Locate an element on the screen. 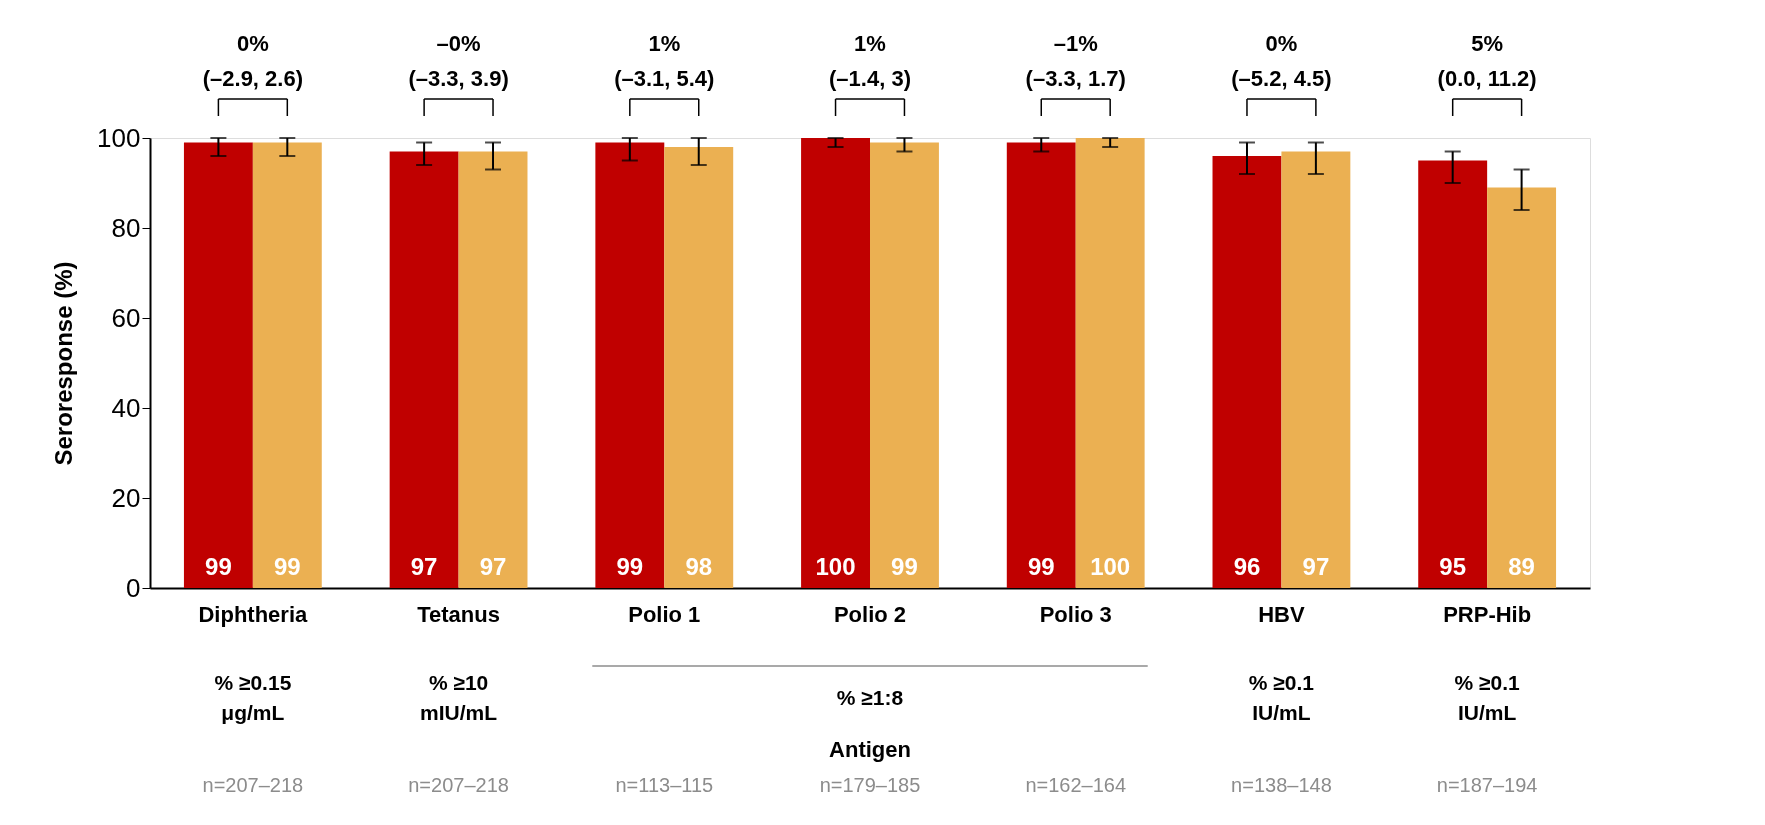  text: Antigen is located at coordinates (870, 749).